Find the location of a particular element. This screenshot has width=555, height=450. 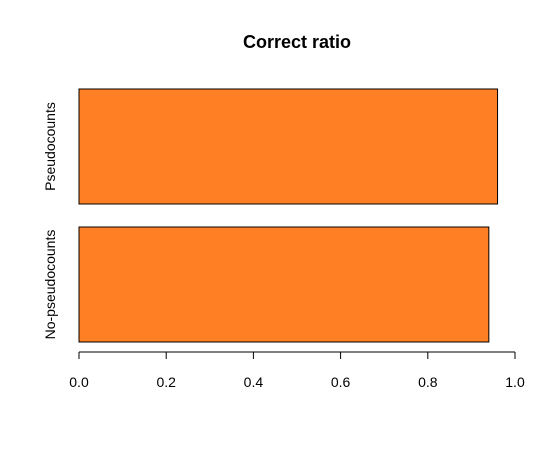

y-tick-label-pseudocounts: Pseudocounts is located at coordinates (50, 146).